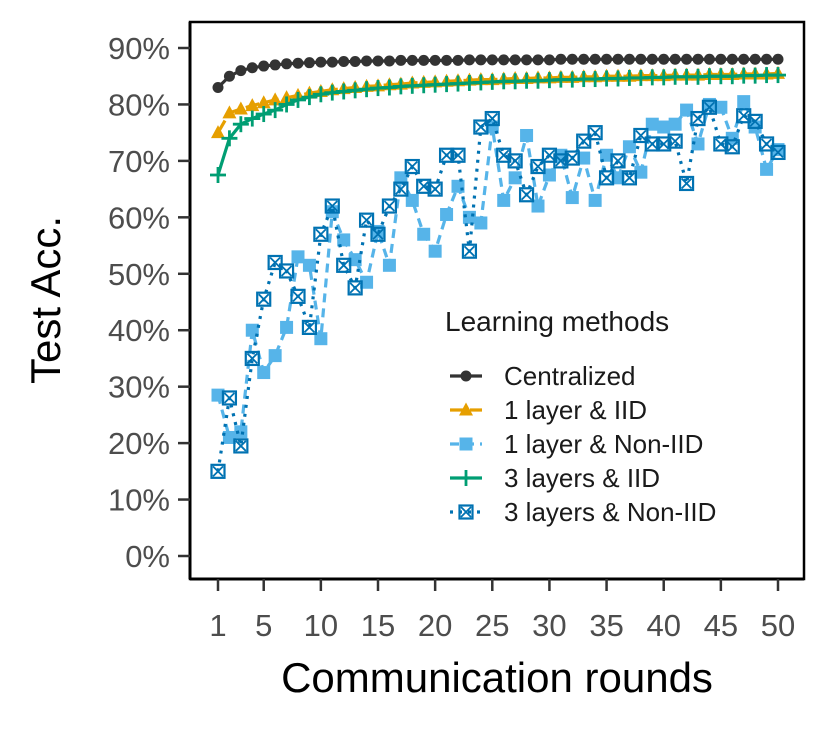  I want to click on legend-item: 1 layer & Non-IID, so click(576, 444).